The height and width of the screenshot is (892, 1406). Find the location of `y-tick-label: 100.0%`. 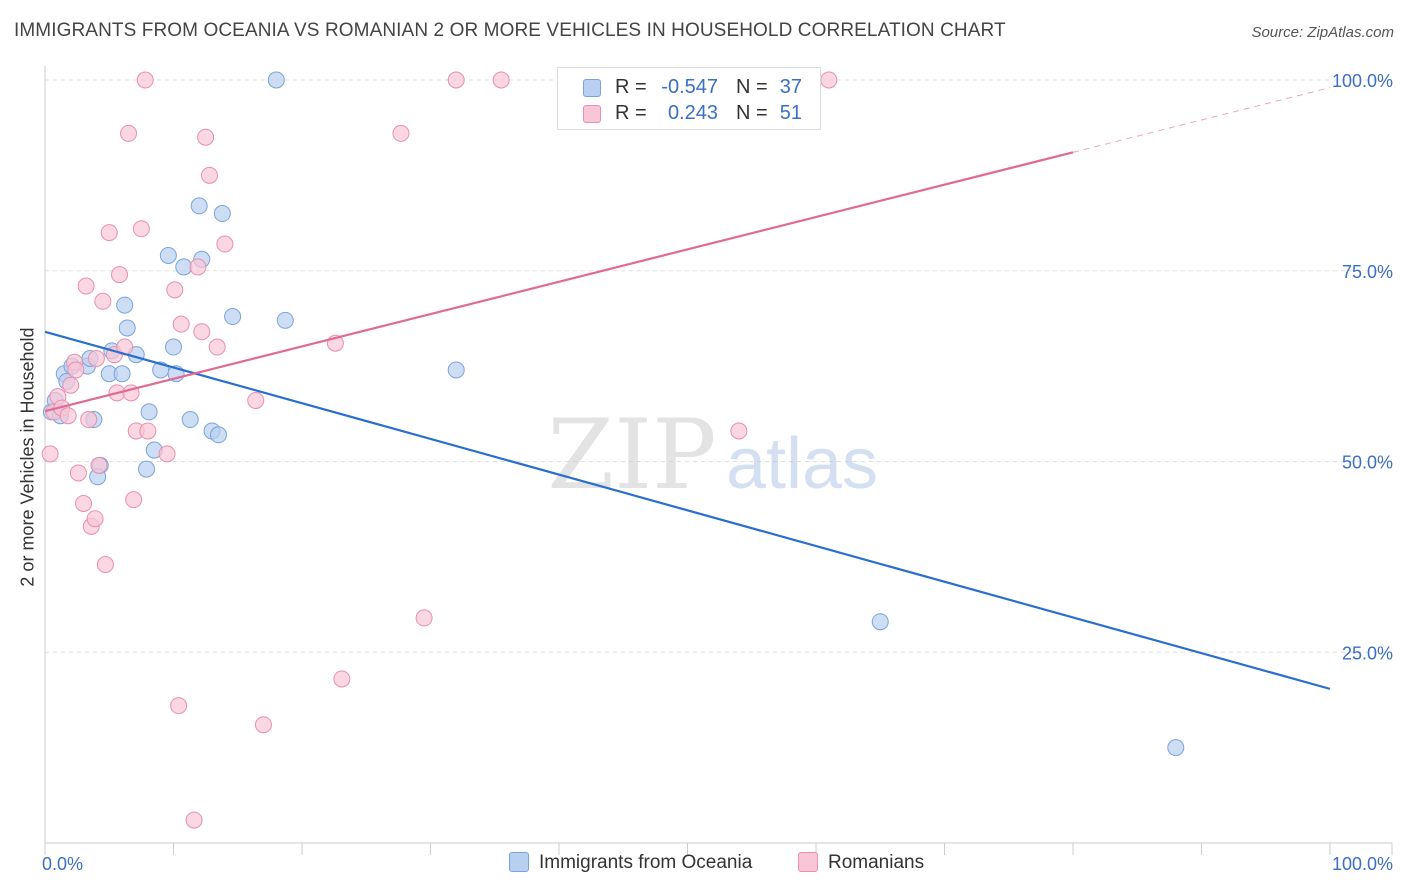

y-tick-label: 100.0% is located at coordinates (1362, 81).